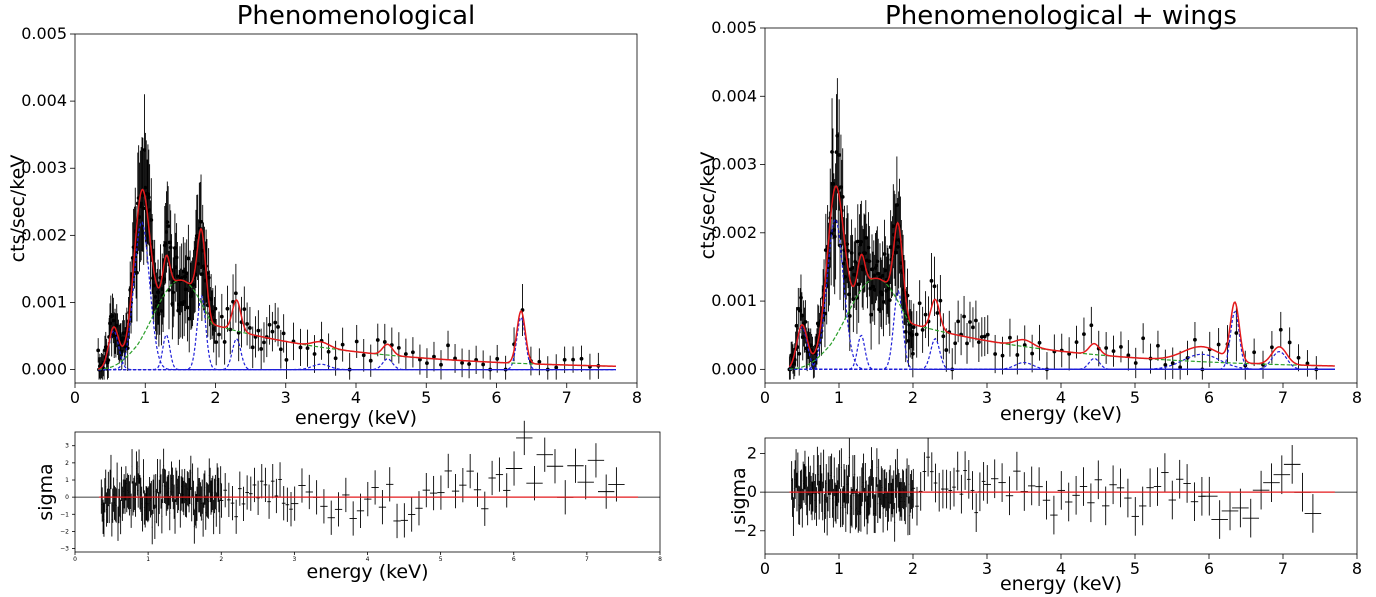 Image resolution: width=1376 pixels, height=597 pixels. What do you see at coordinates (44, 33) in the screenshot?
I see `y-tick-label: 0.005` at bounding box center [44, 33].